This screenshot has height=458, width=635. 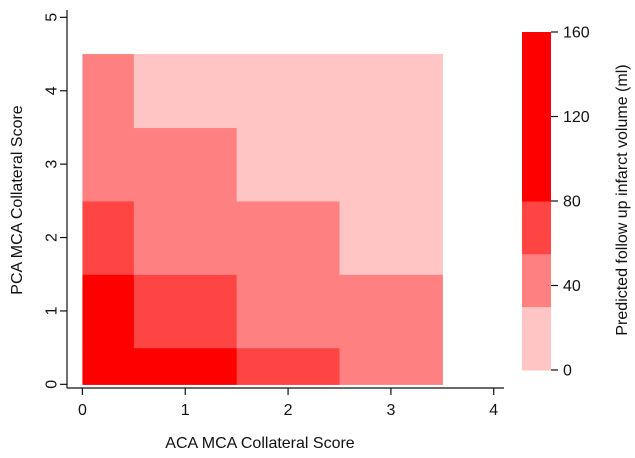 I want to click on colorbar-tick-label: 120, so click(x=576, y=117).